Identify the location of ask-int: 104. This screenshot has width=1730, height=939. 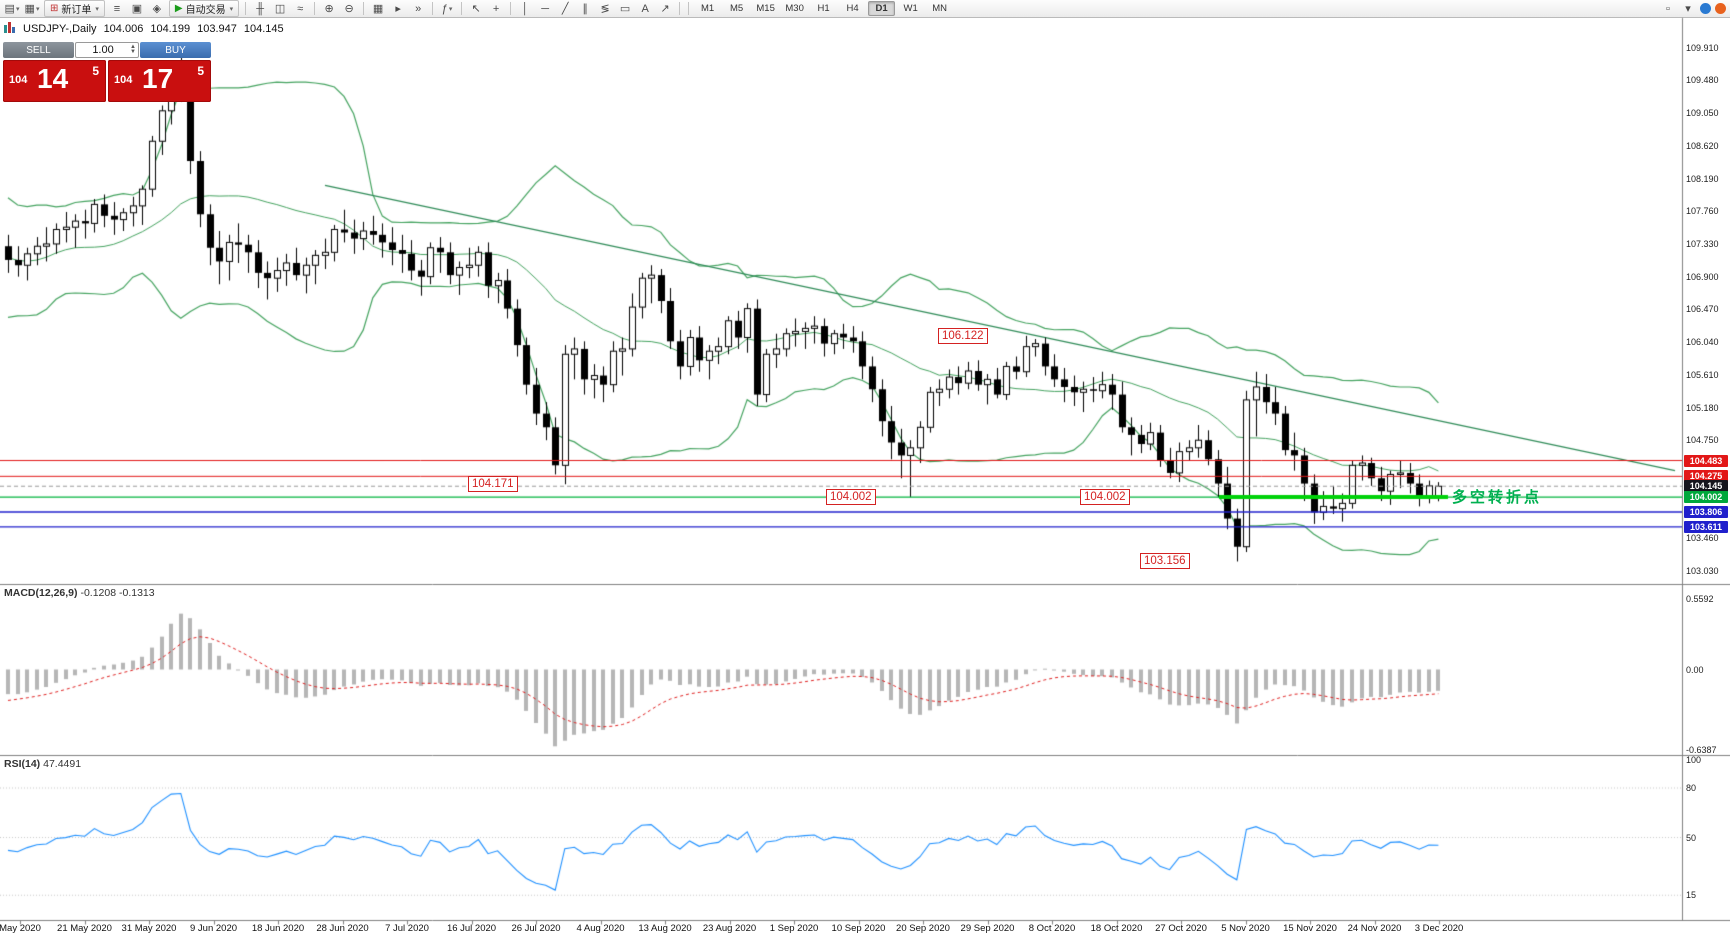
(123, 80).